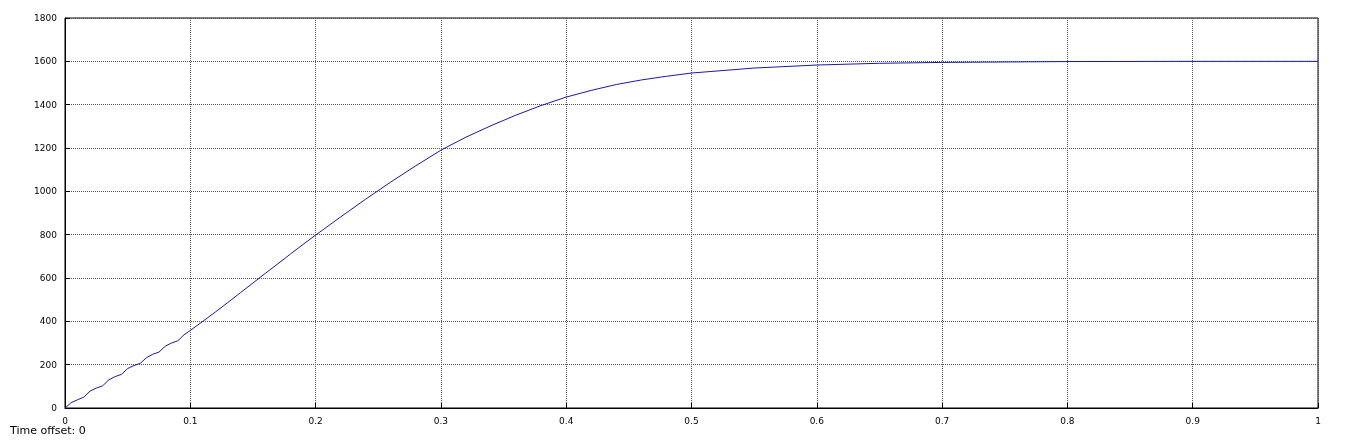  What do you see at coordinates (46, 61) in the screenshot?
I see `y-tick-label: 1600` at bounding box center [46, 61].